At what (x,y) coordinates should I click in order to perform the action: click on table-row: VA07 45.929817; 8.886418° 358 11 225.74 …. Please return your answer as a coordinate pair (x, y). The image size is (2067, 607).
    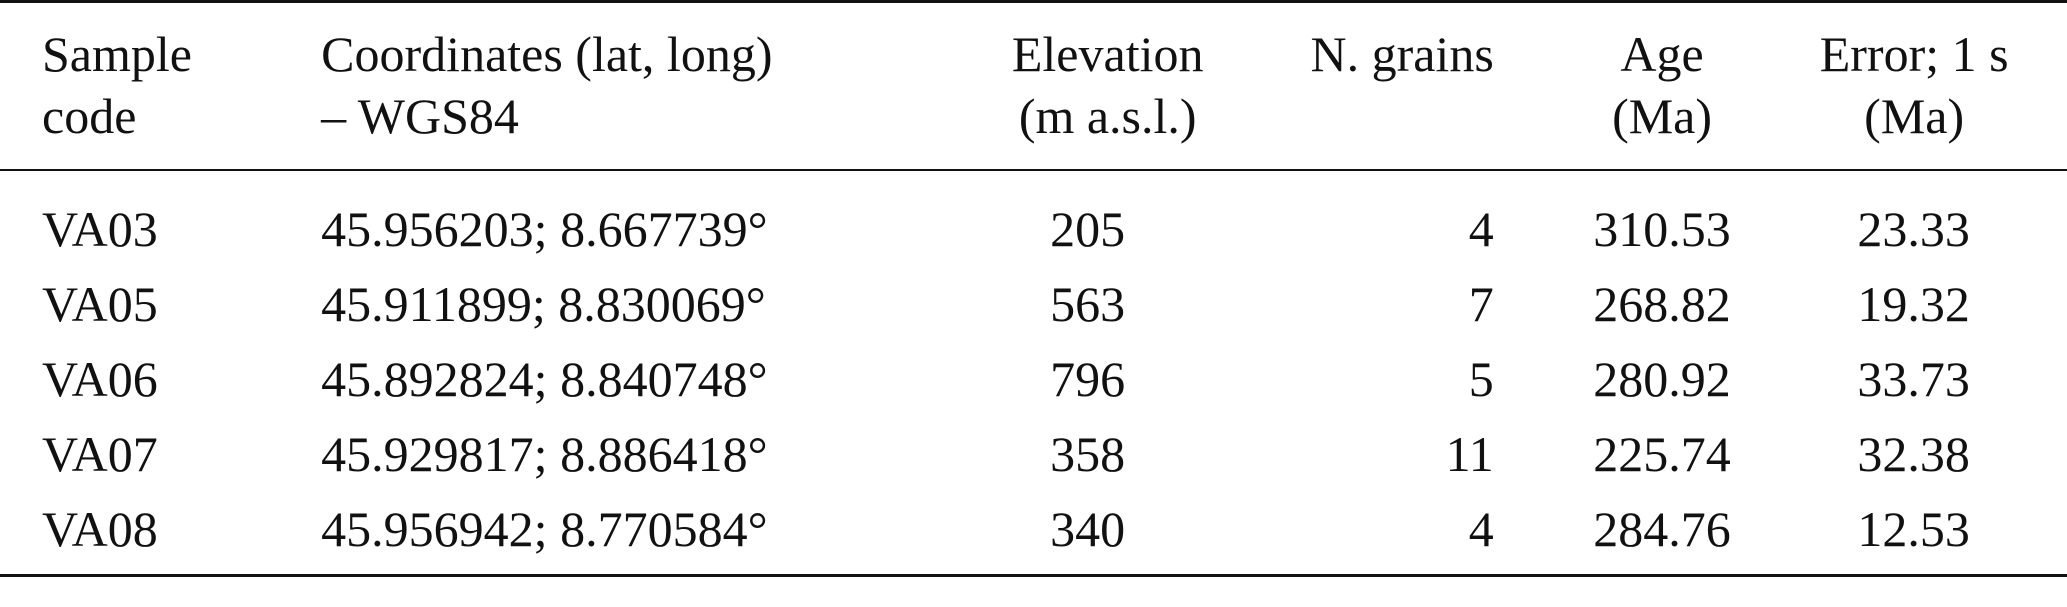
    Looking at the image, I should click on (1033, 453).